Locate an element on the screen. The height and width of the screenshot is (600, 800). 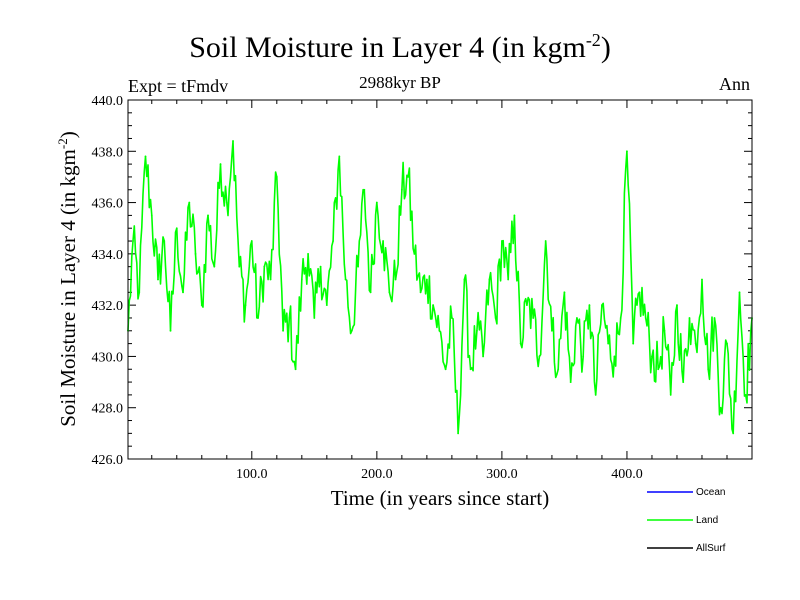
chart-subtitle: 2988kyr BP is located at coordinates (400, 82).